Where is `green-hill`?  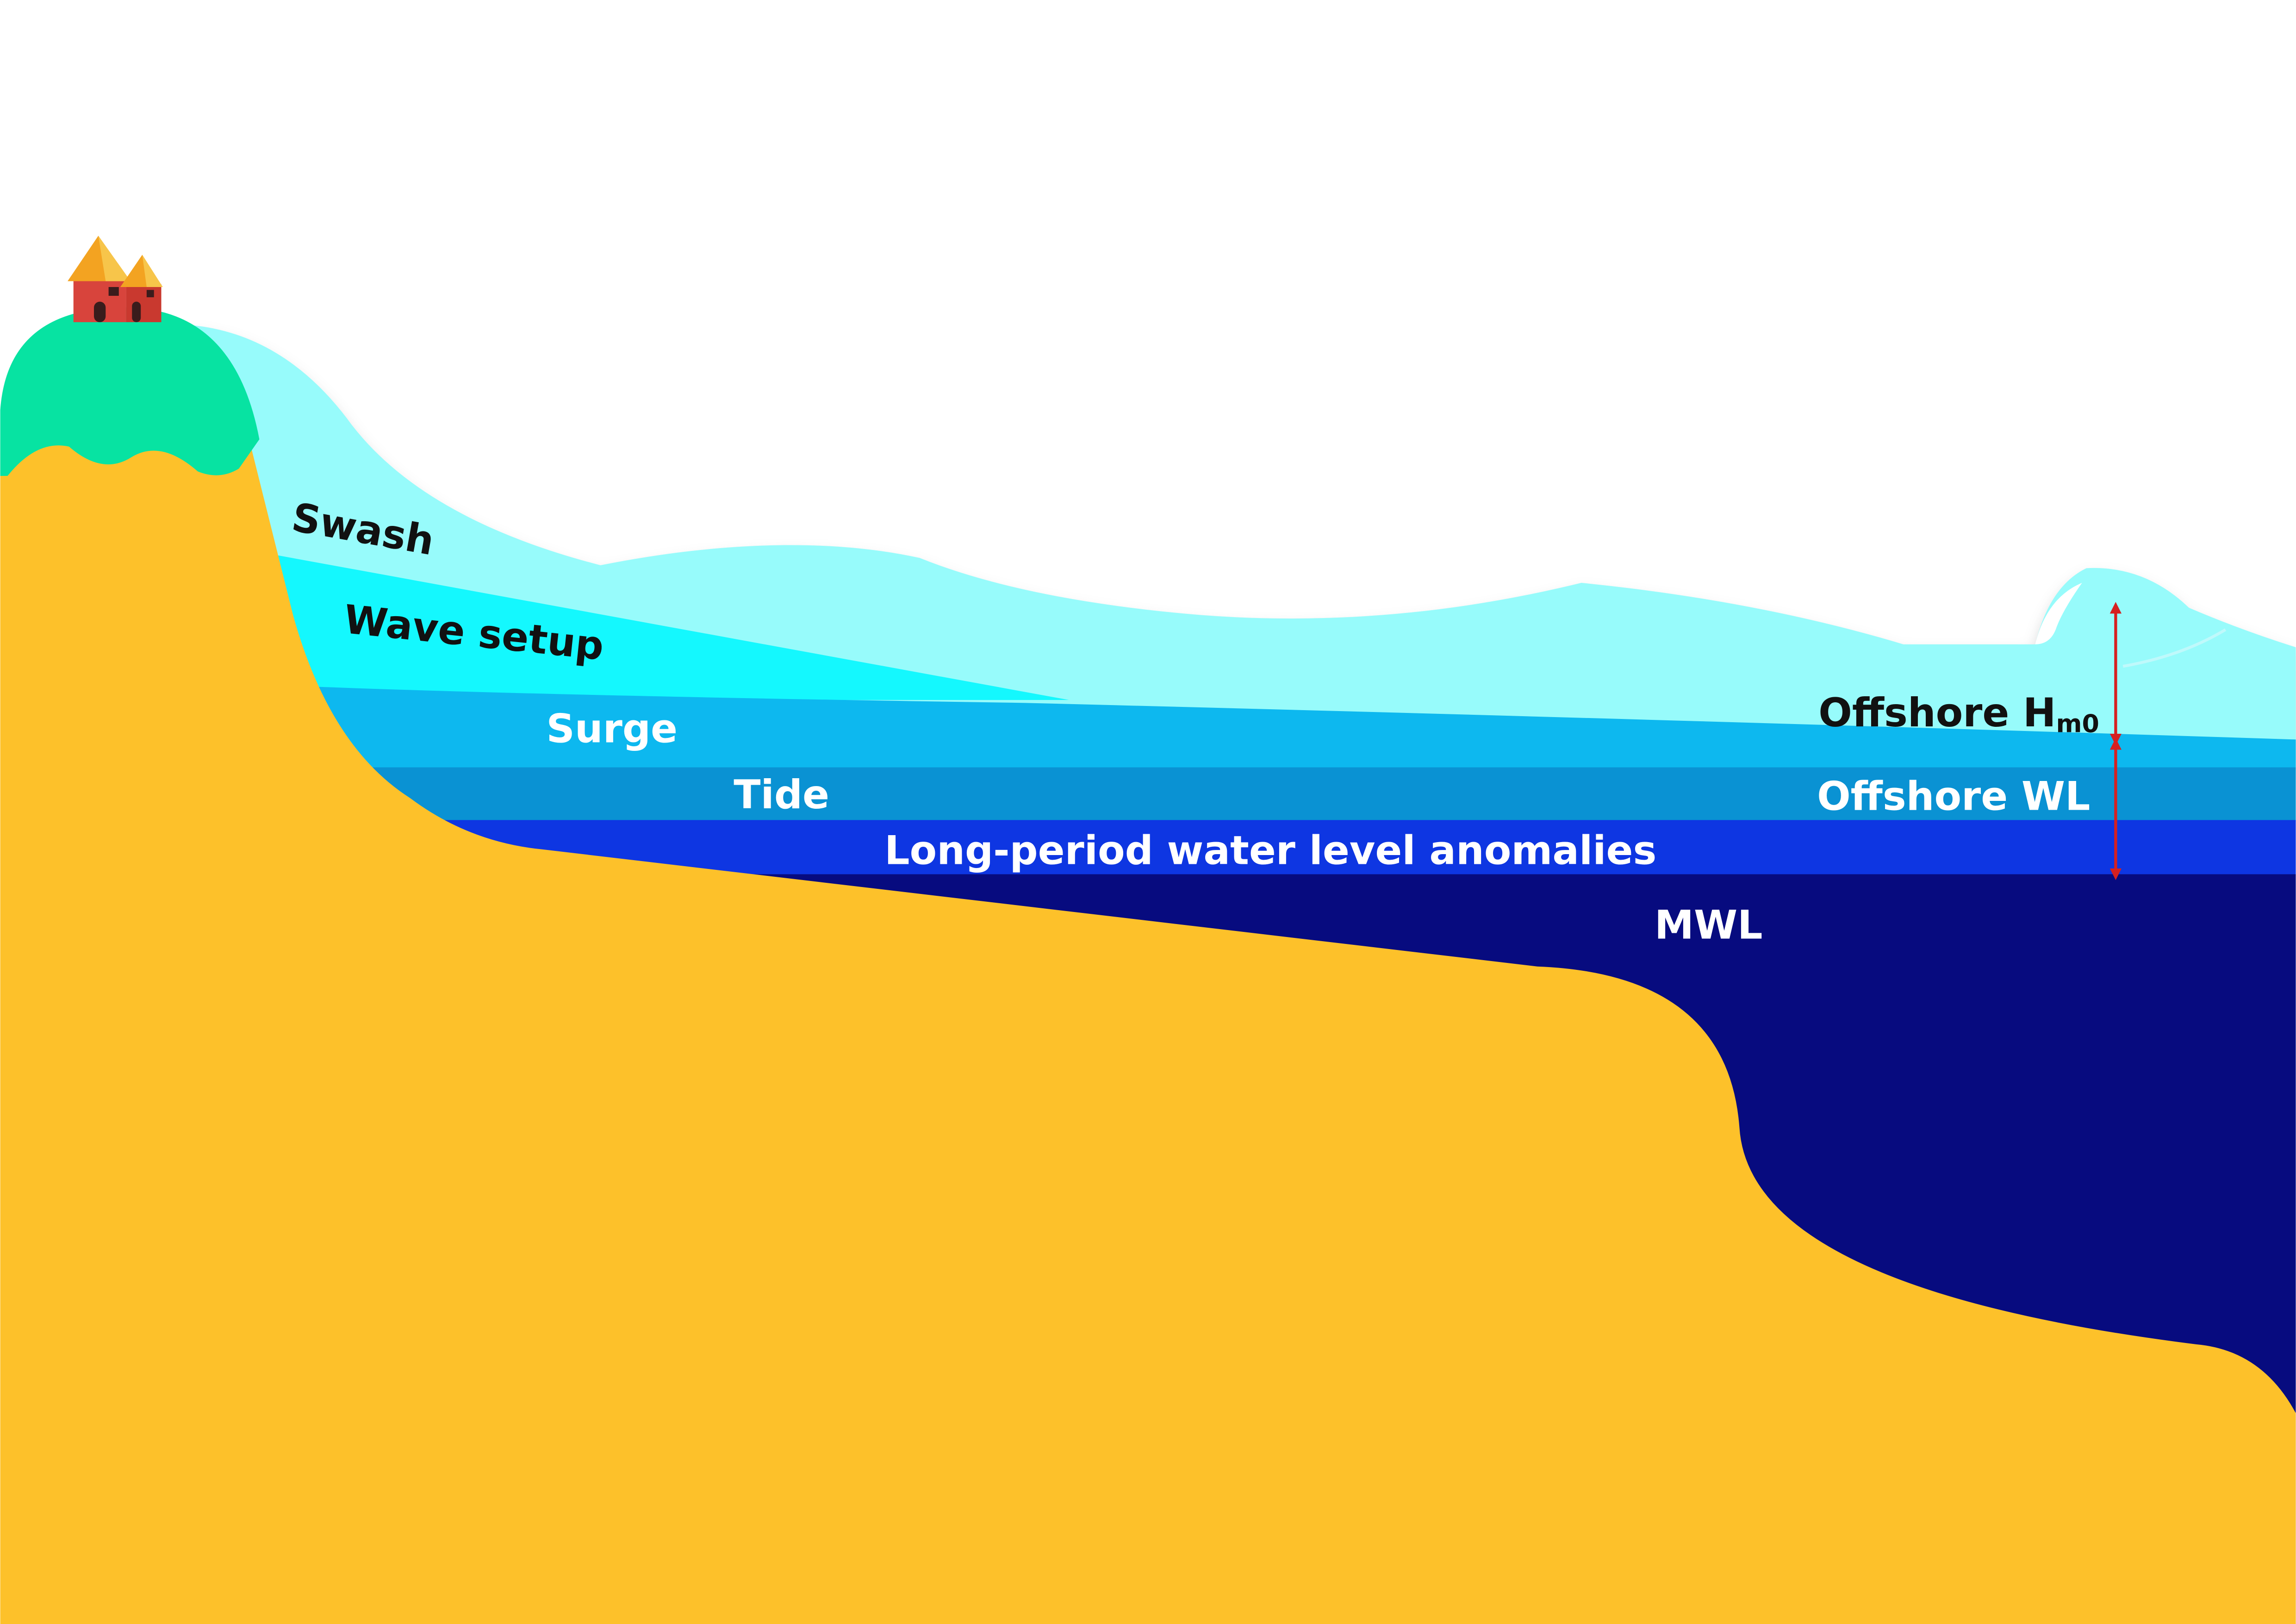
green-hill is located at coordinates (130, 391).